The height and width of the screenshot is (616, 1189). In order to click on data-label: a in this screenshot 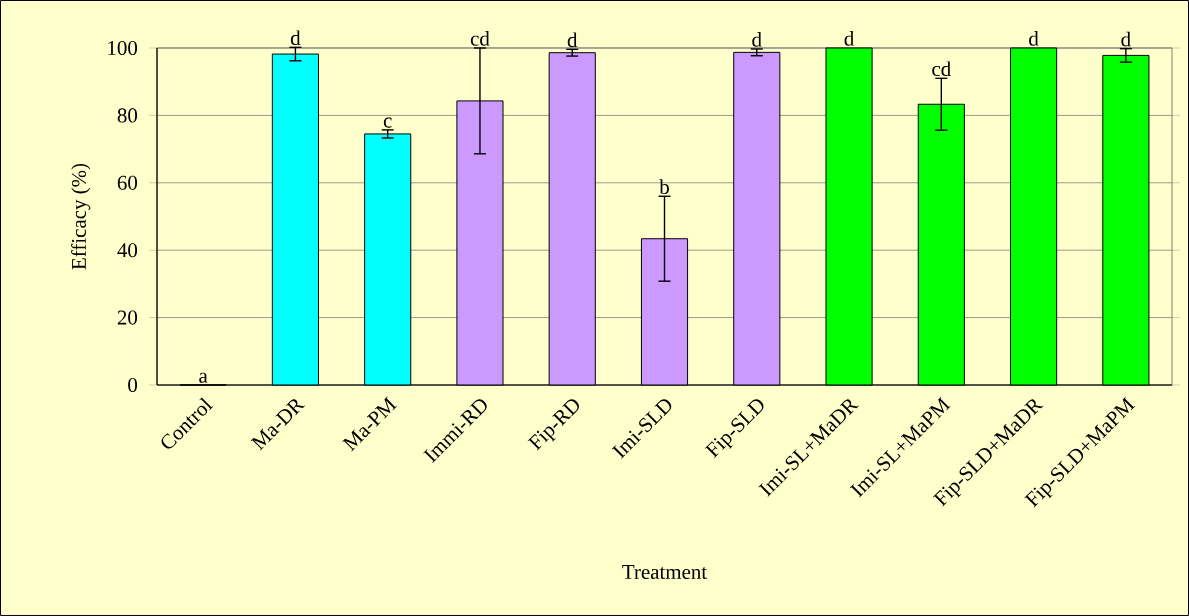, I will do `click(203, 377)`.